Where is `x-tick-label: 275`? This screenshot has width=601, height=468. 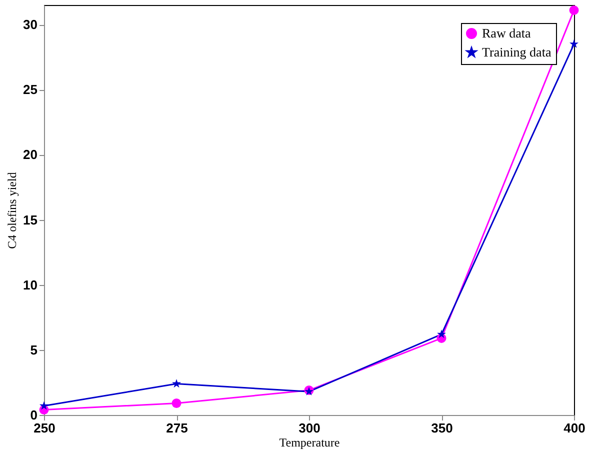
x-tick-label: 275 is located at coordinates (177, 428).